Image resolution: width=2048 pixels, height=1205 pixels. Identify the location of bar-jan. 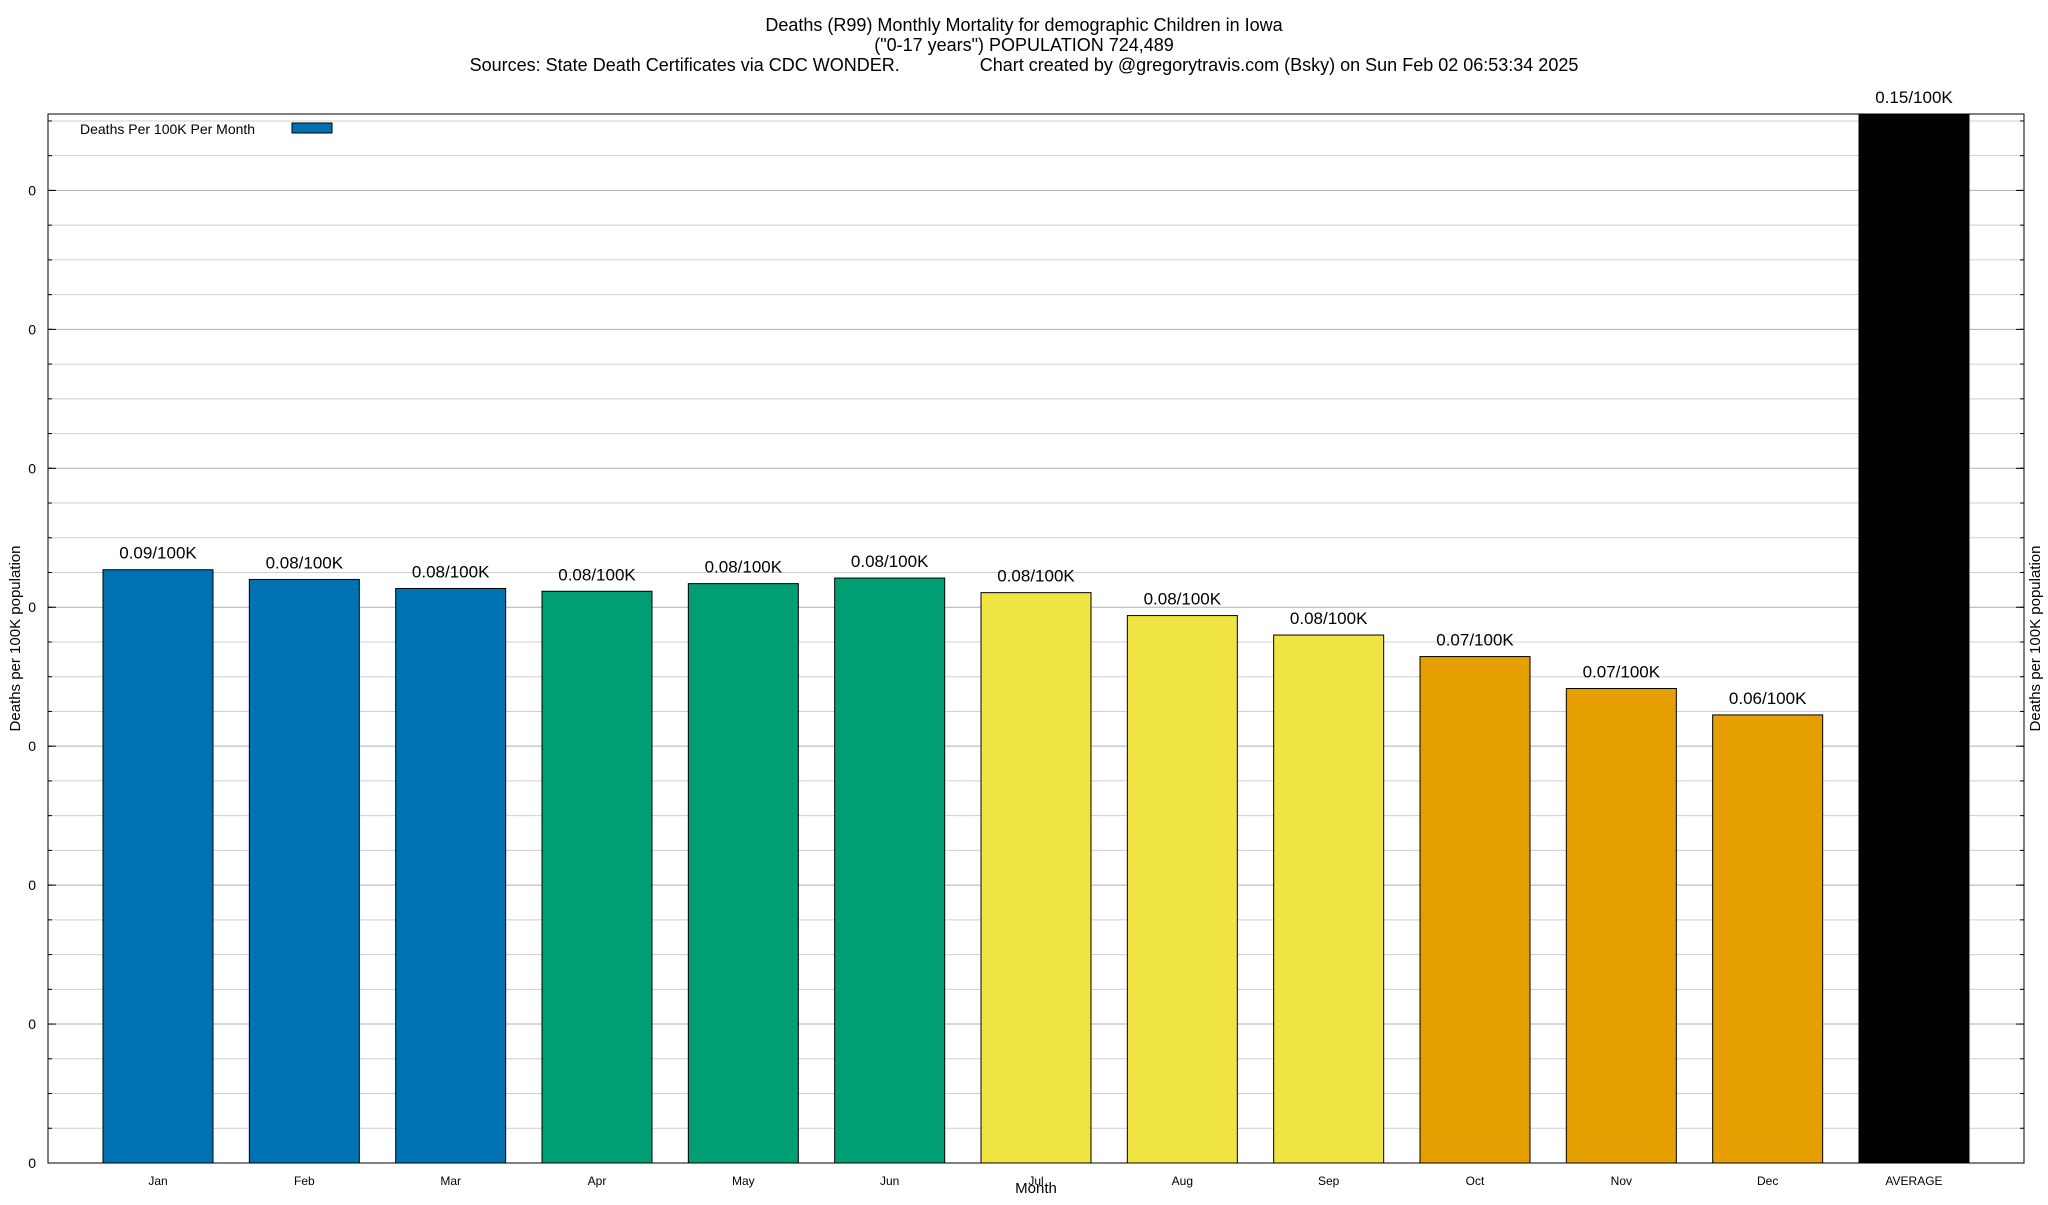
(158, 866).